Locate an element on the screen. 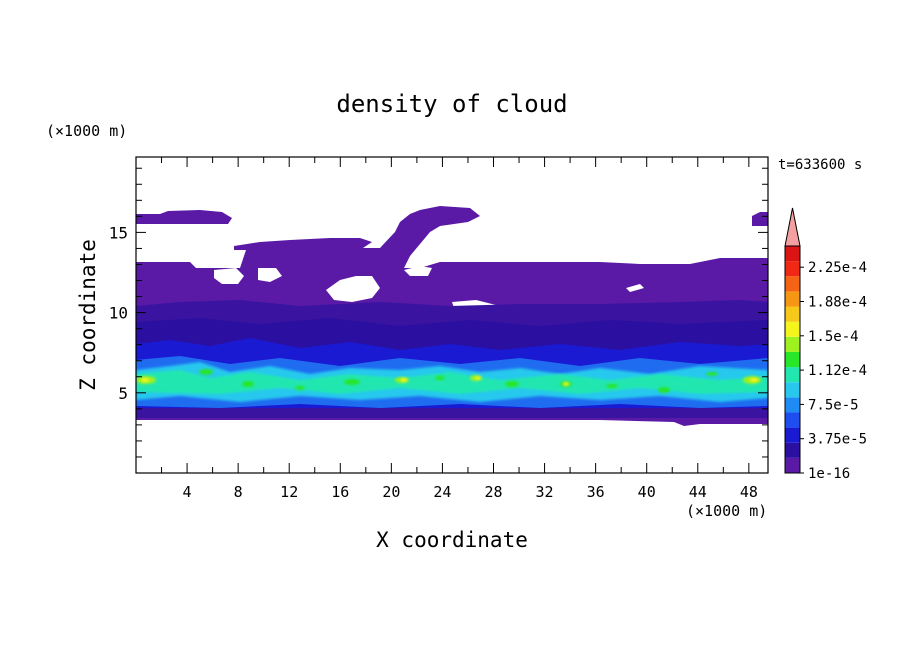  colorbar-label: 1.5e-4 is located at coordinates (833, 337).